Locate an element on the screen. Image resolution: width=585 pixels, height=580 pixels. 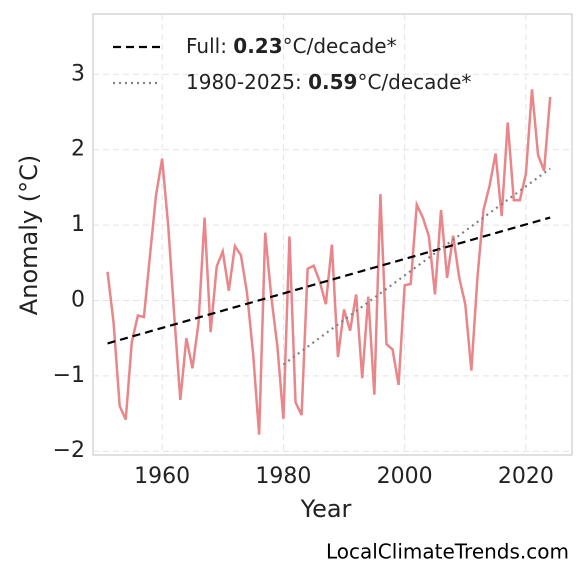
legend-part: 0.59 is located at coordinates (332, 82).